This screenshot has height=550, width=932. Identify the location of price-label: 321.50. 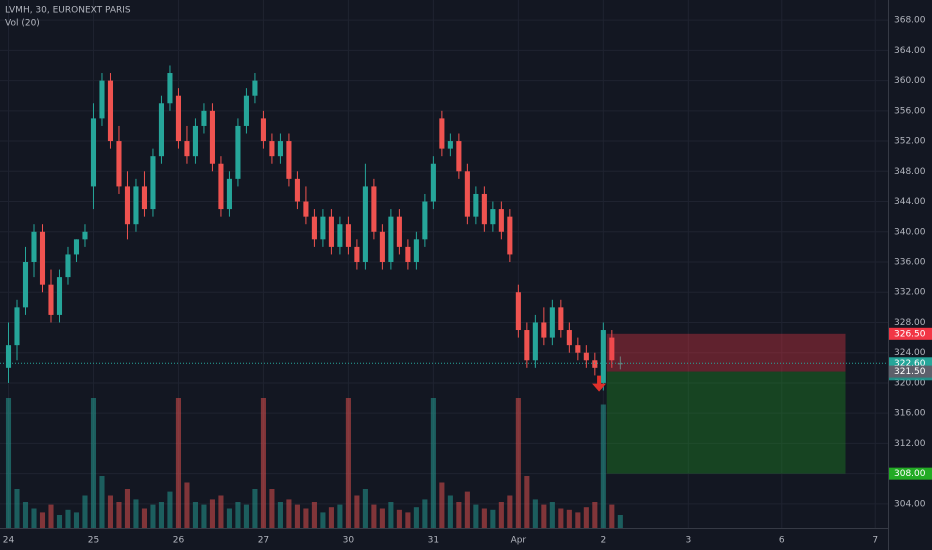
(910, 372).